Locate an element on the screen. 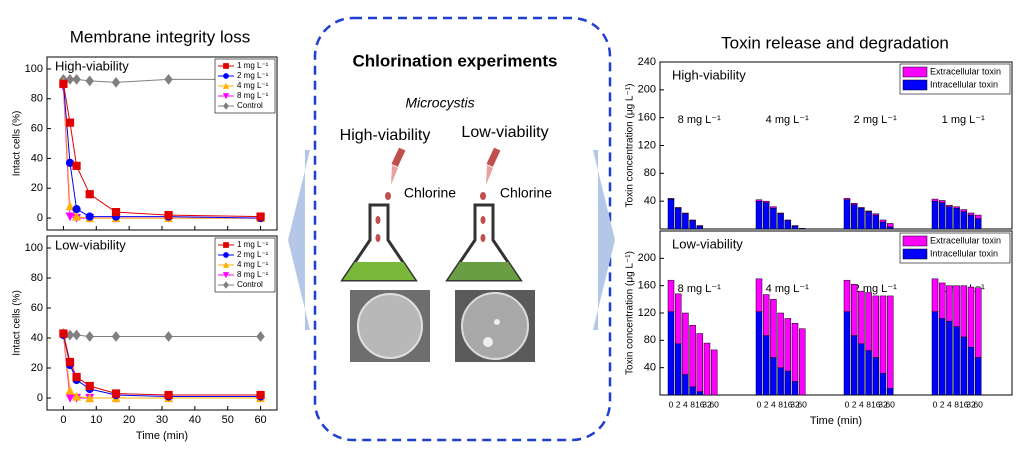  center-title: Chlorination experiments is located at coordinates (455, 60).